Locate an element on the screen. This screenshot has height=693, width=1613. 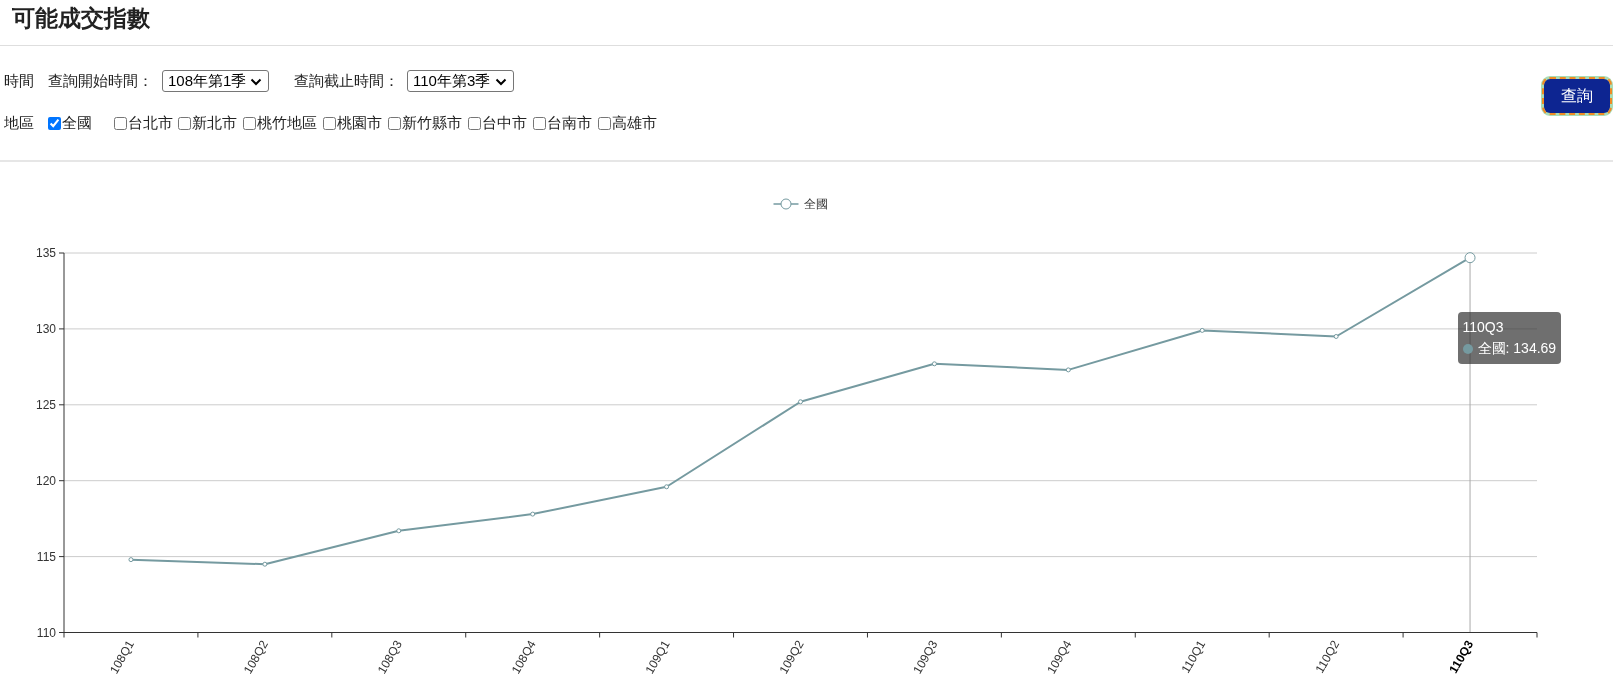
tooltip-text: 110Q3 is located at coordinates (1483, 326).